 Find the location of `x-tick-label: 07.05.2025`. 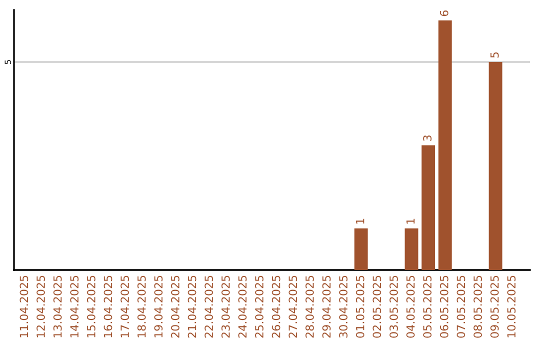

x-tick-label: 07.05.2025 is located at coordinates (461, 307).